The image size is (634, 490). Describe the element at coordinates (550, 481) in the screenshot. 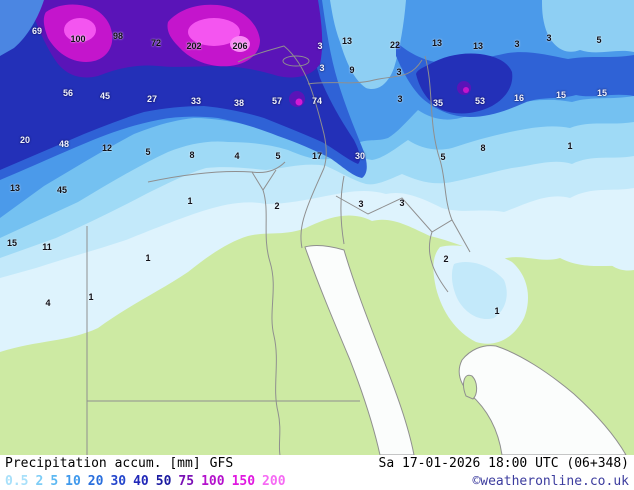

I see `copyright: ©weatheronline.co.uk` at that location.